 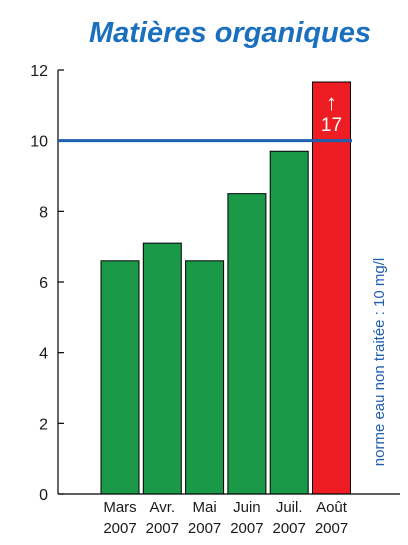 I want to click on y-axis: 0 2 4 6 8 10 12, so click(x=47, y=283).